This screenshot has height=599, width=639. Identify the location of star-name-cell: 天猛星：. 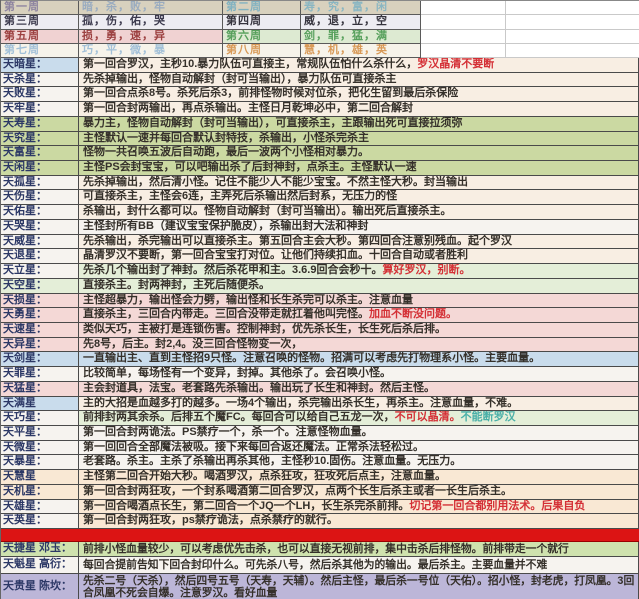
(40, 389).